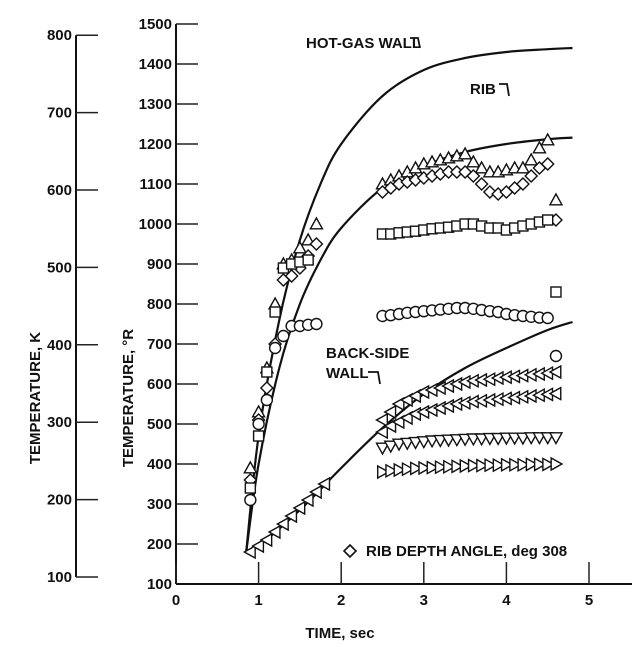  Describe the element at coordinates (159, 584) in the screenshot. I see `y-tick-label-rankine: 100` at that location.